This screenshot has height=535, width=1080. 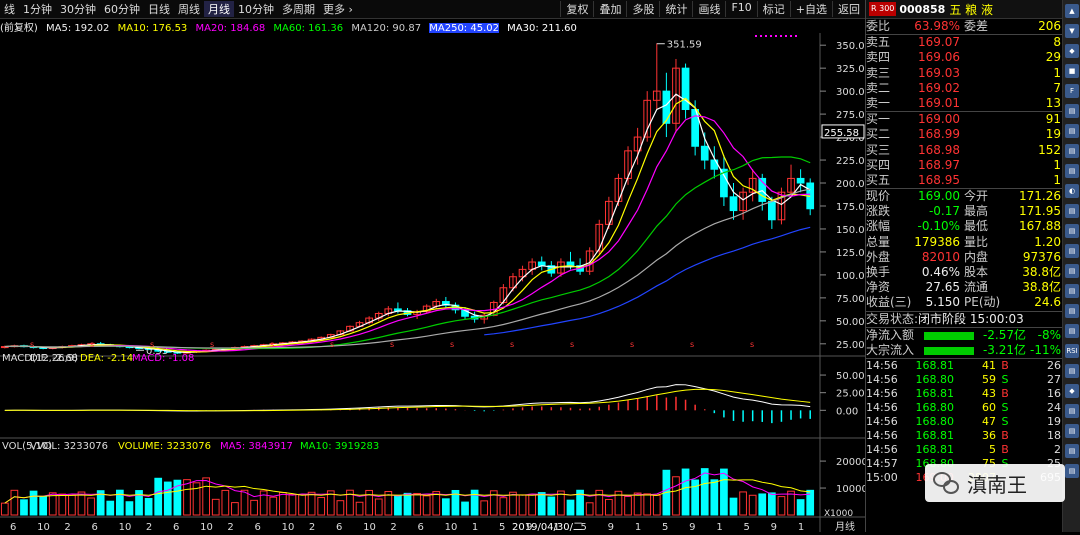 What do you see at coordinates (1005, 450) in the screenshot?
I see `tick-side: B` at bounding box center [1005, 450].